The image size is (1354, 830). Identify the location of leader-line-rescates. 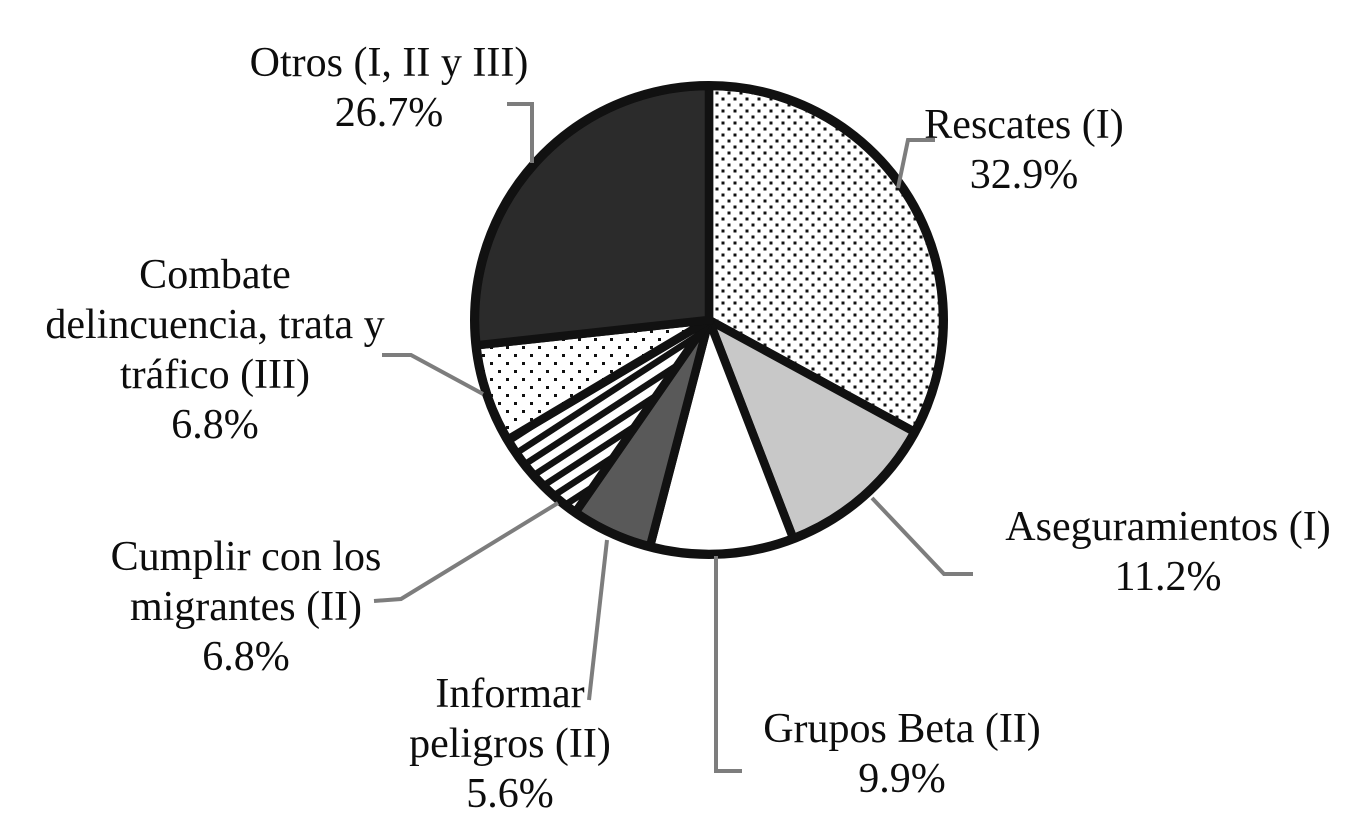
(915, 163).